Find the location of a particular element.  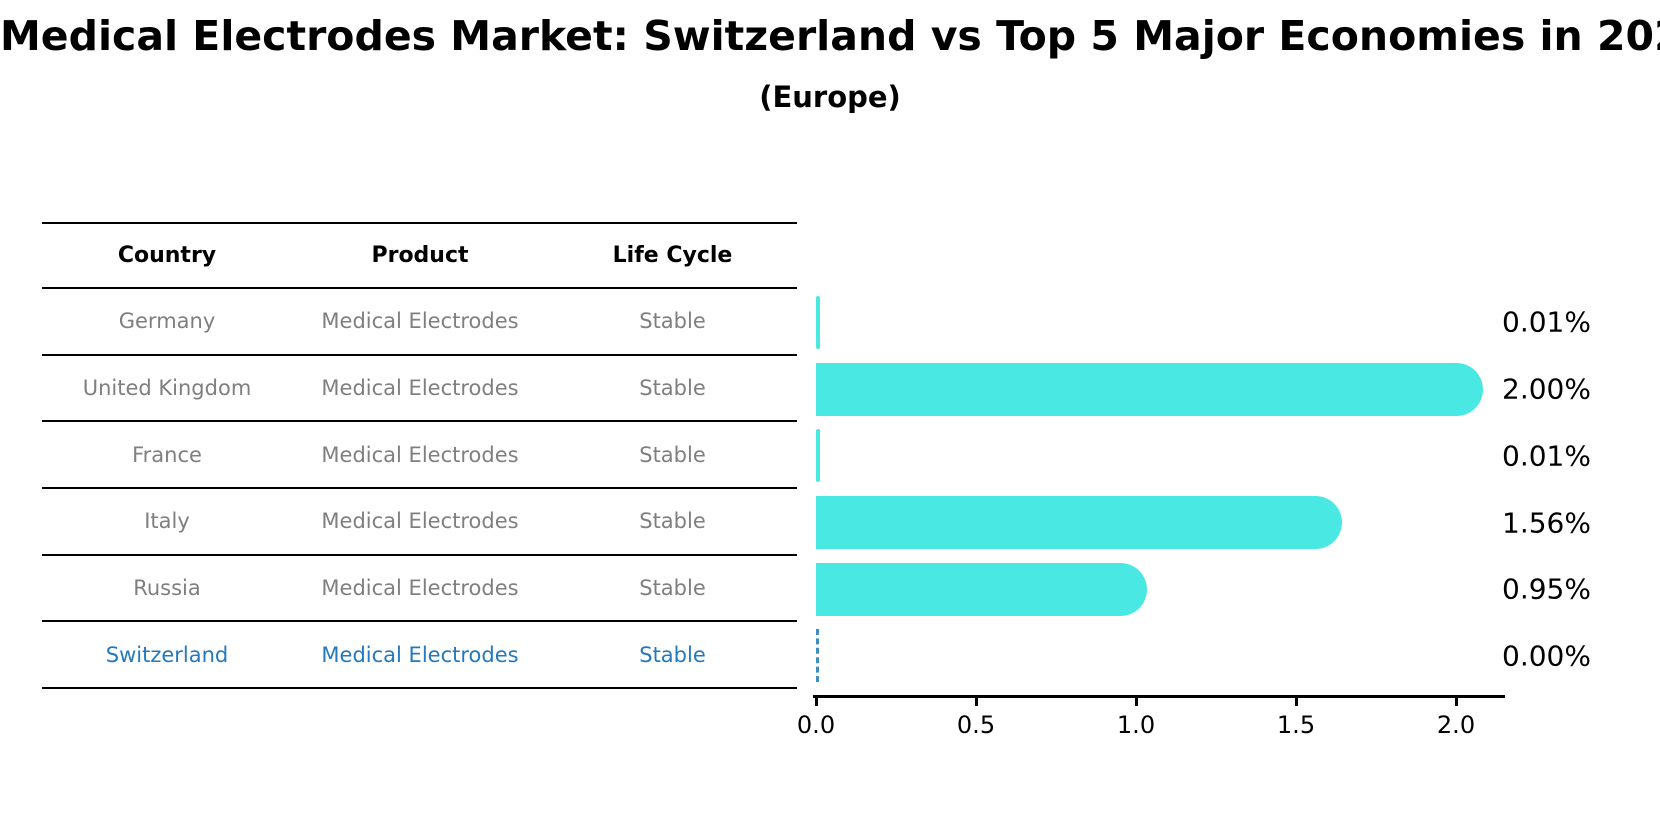

table-row: United Kingdom Medical Electrodes Stable is located at coordinates (419, 389).